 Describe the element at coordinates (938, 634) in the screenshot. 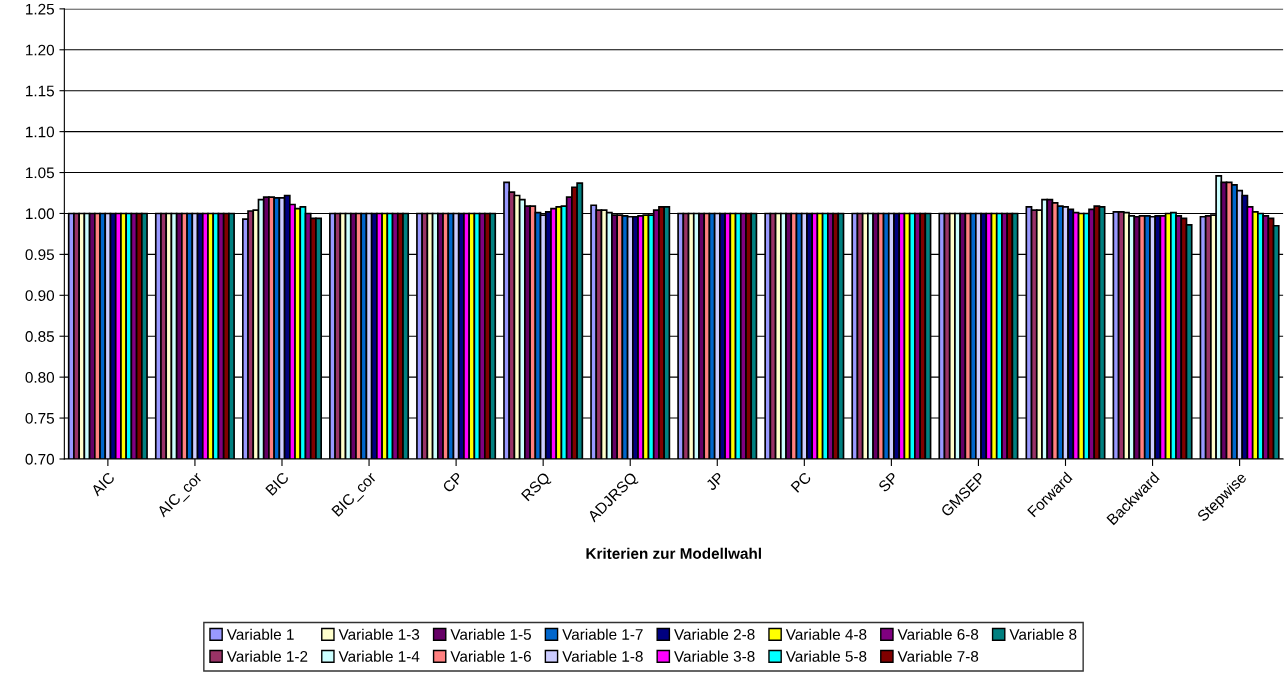

I see `legend-label: Variable 6-8` at that location.